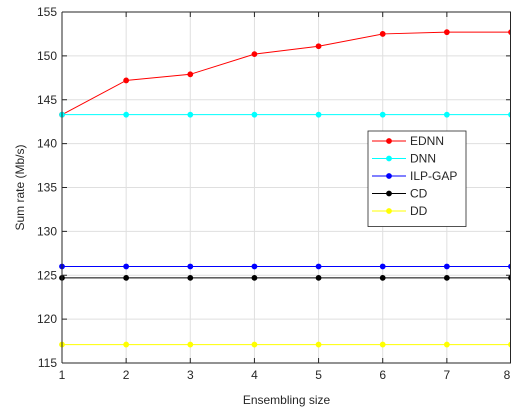 Image resolution: width=511 pixels, height=409 pixels. I want to click on y-tick-label: 120, so click(47, 319).